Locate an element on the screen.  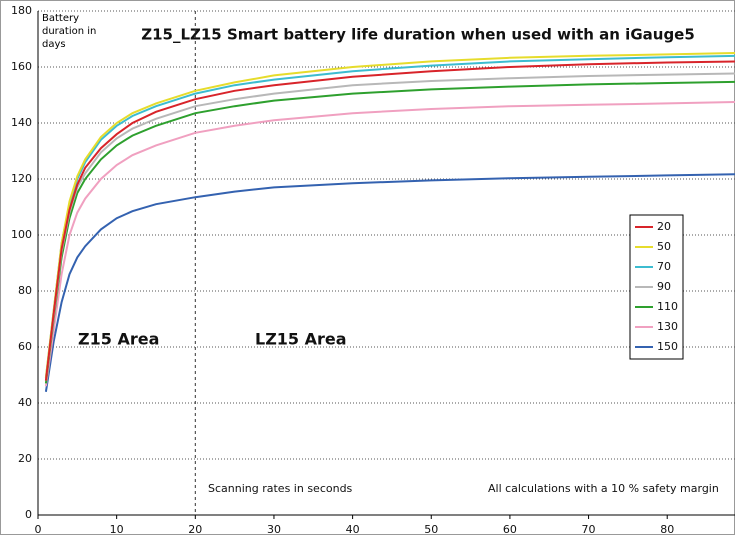
legend-label: 130 is located at coordinates (667, 326).